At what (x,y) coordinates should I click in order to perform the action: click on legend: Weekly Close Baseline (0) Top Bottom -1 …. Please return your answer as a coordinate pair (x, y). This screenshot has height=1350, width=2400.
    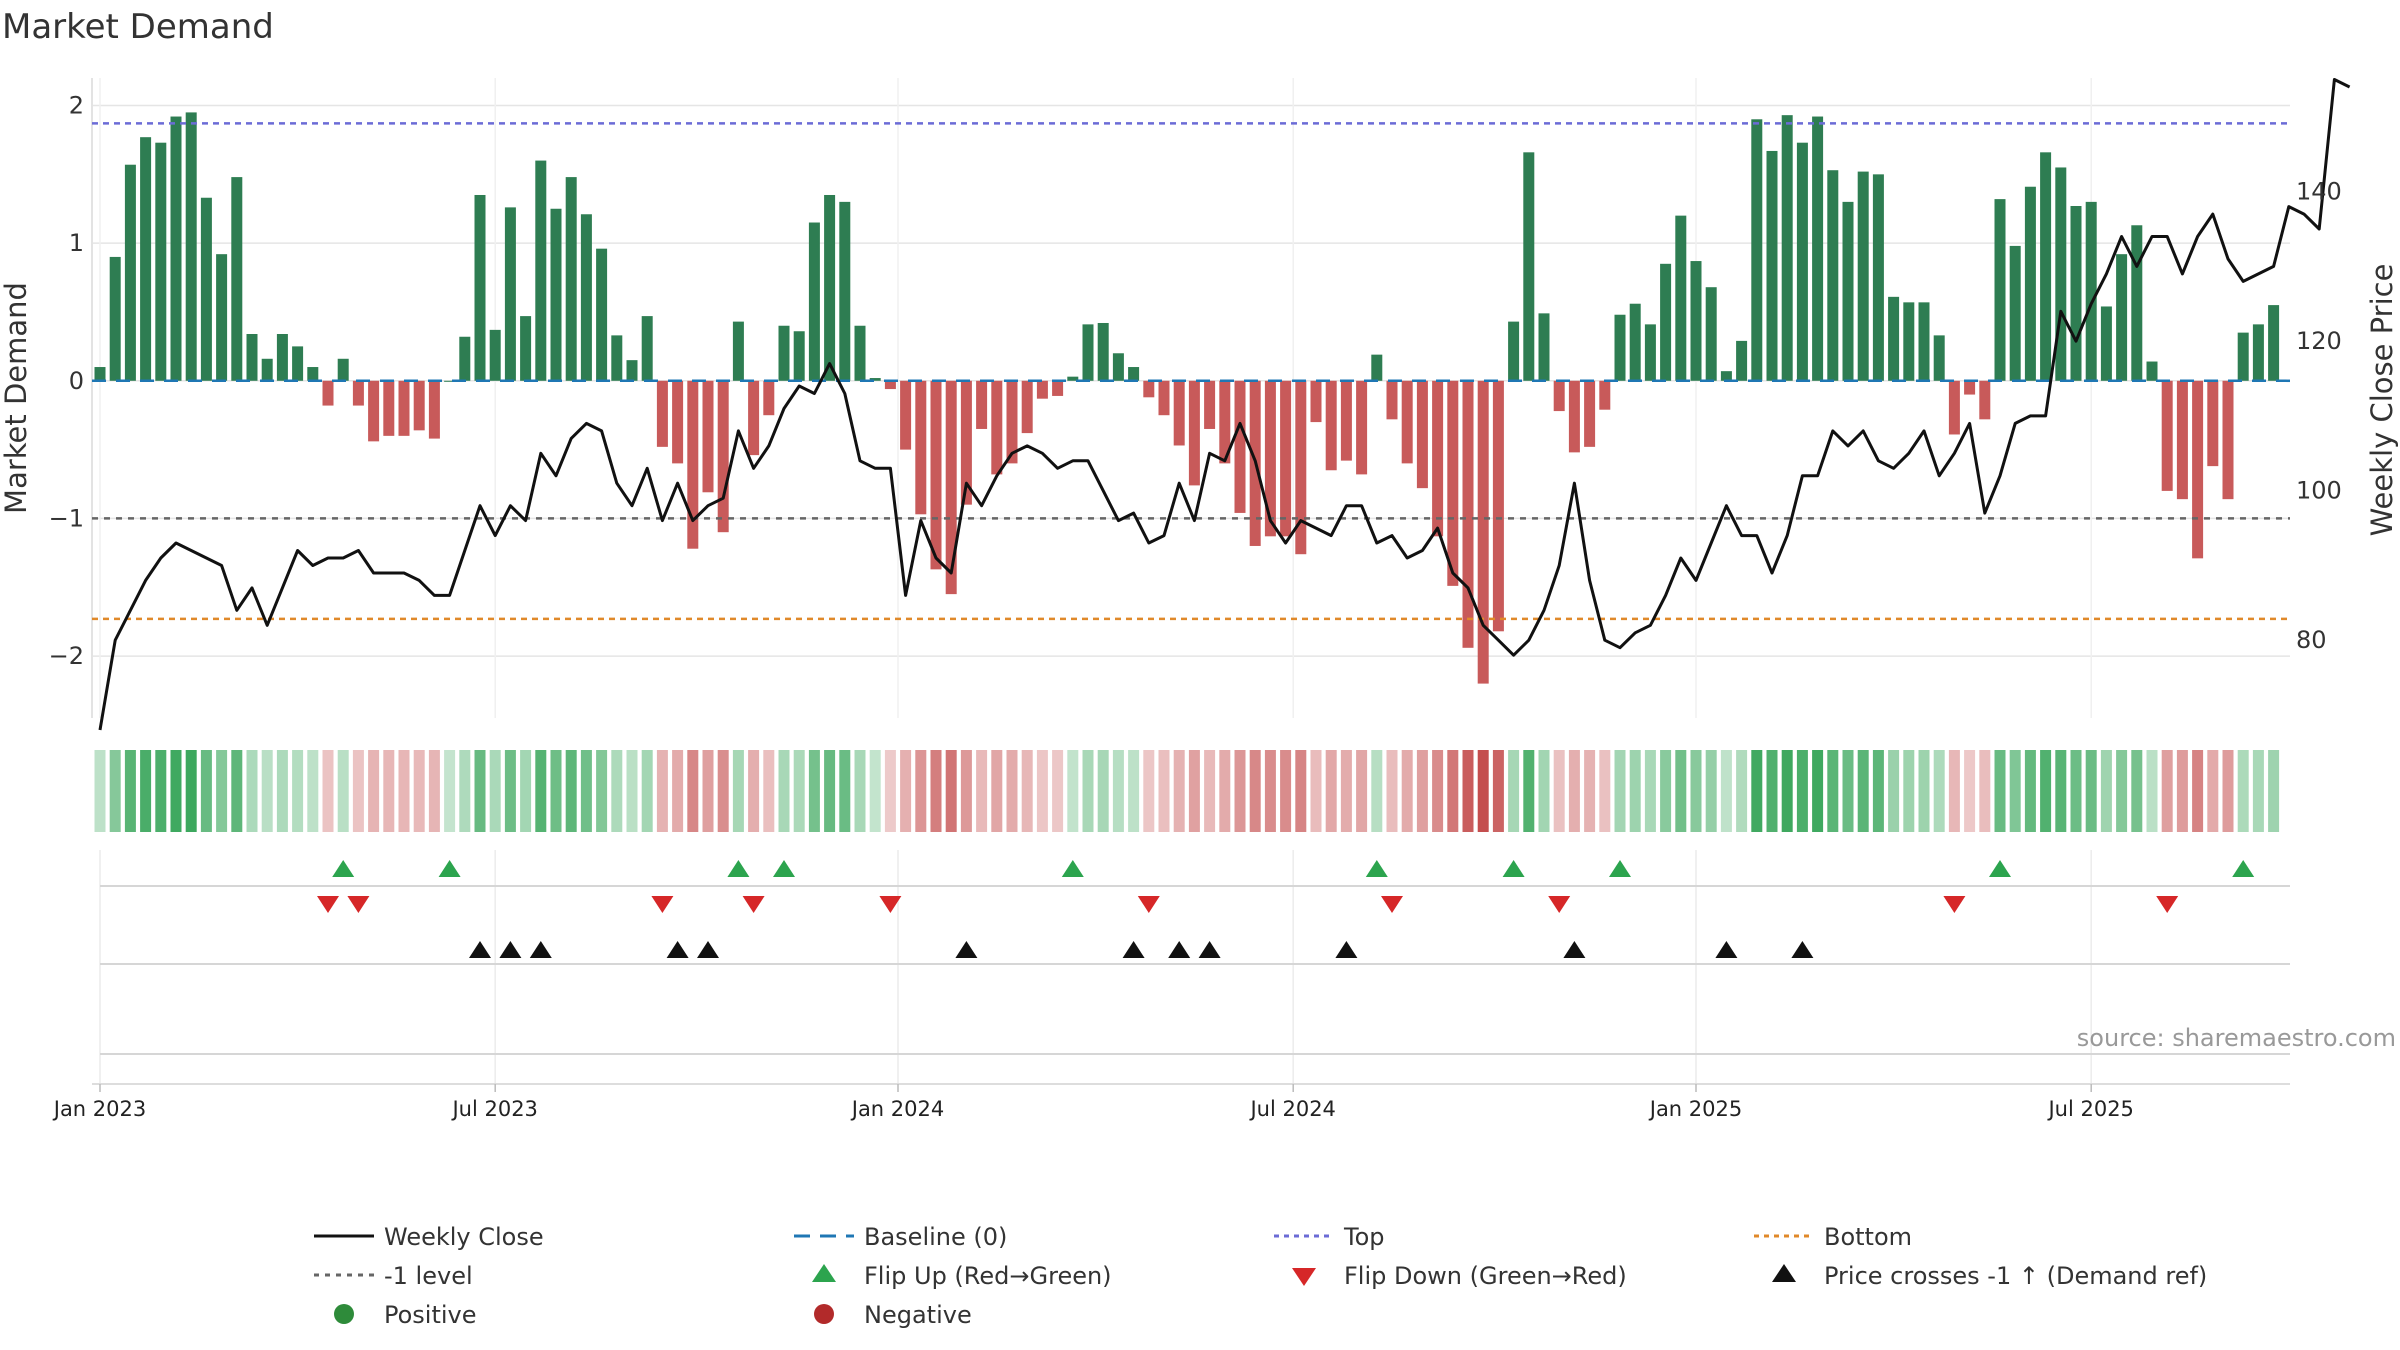
    Looking at the image, I should click on (1260, 1276).